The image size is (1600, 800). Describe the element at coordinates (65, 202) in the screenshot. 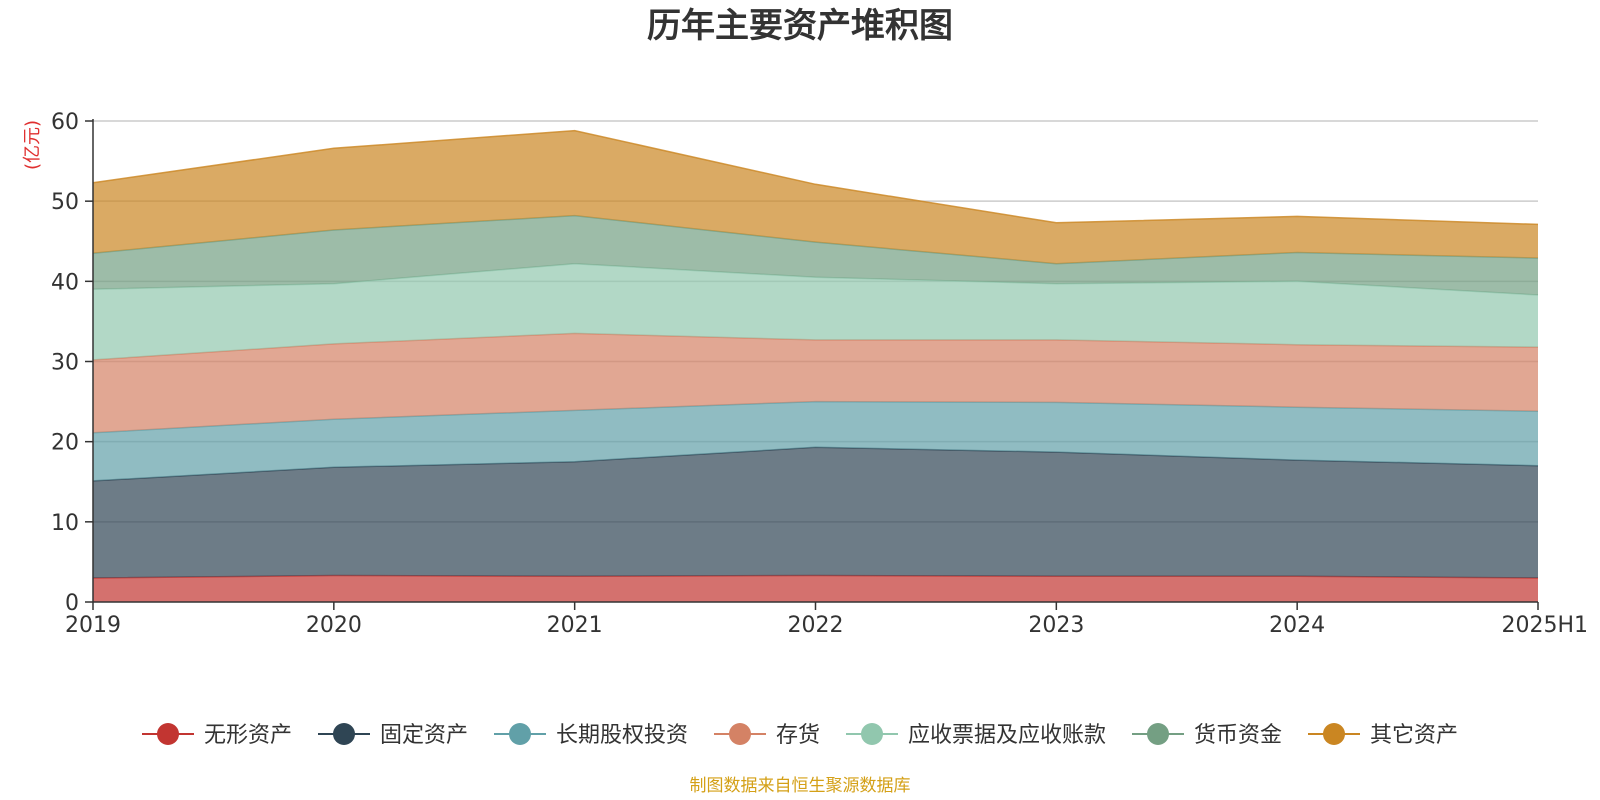

I see `y-tick-label: 50` at that location.